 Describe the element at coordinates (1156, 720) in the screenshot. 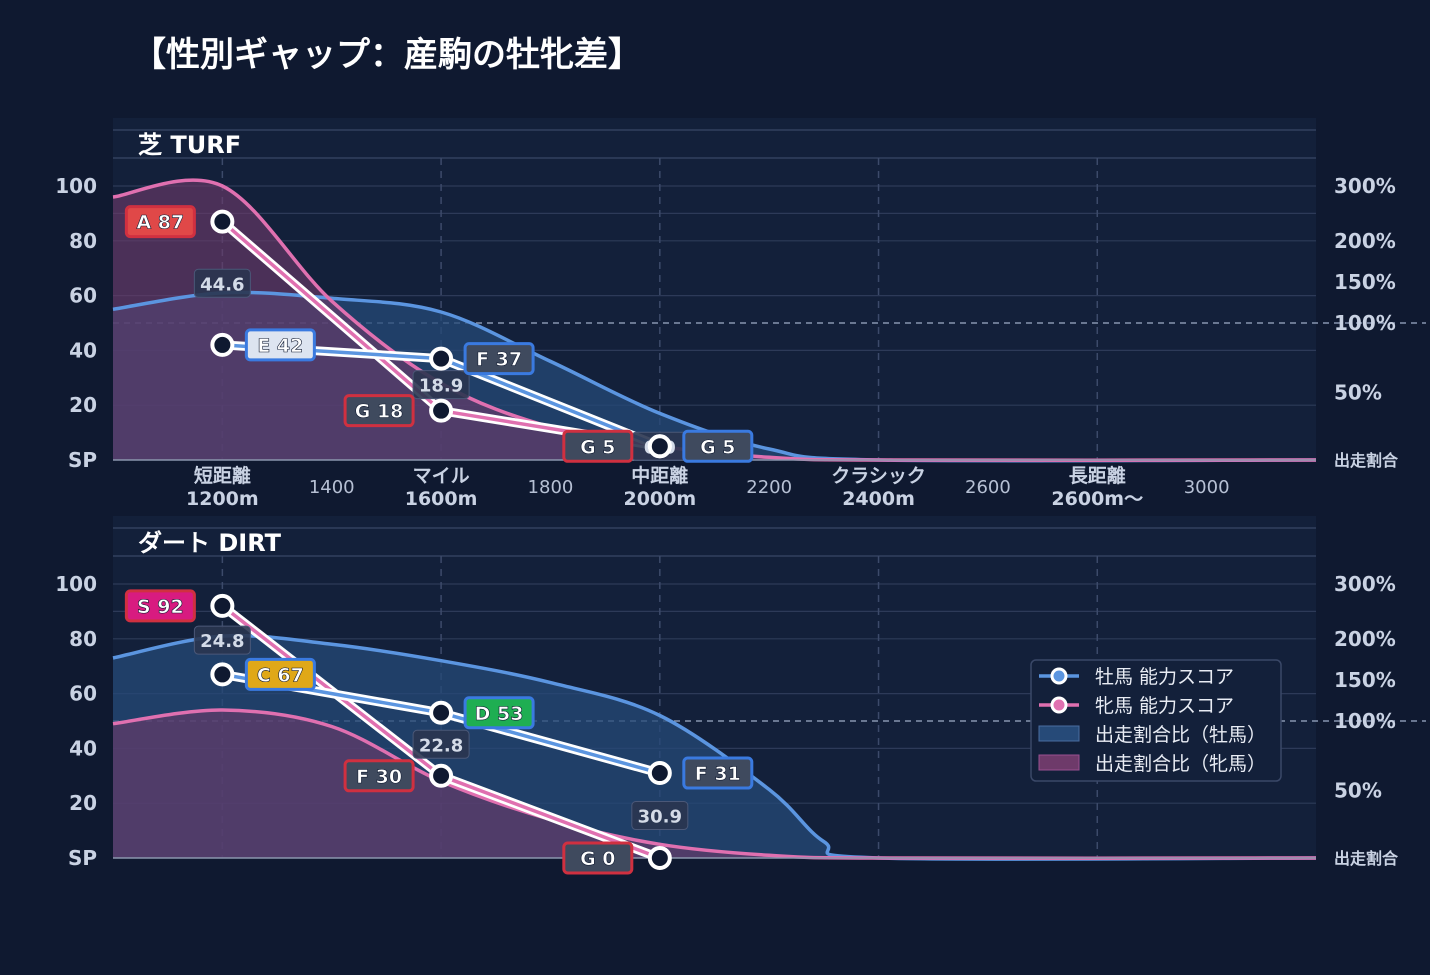

I see `legend-box` at that location.